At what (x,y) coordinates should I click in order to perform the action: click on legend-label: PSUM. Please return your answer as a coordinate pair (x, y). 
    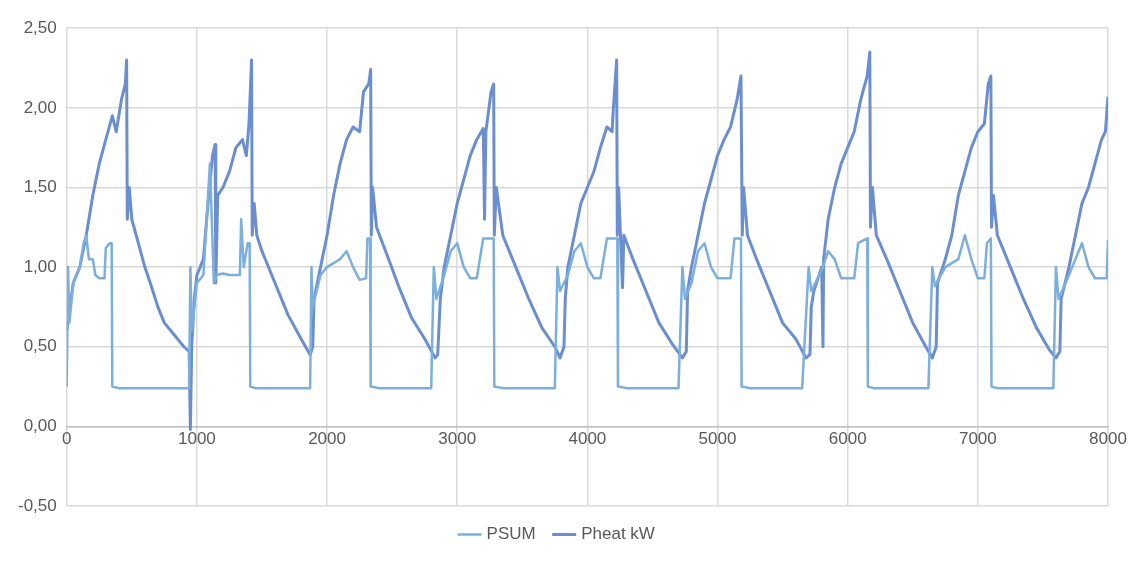
    Looking at the image, I should click on (511, 534).